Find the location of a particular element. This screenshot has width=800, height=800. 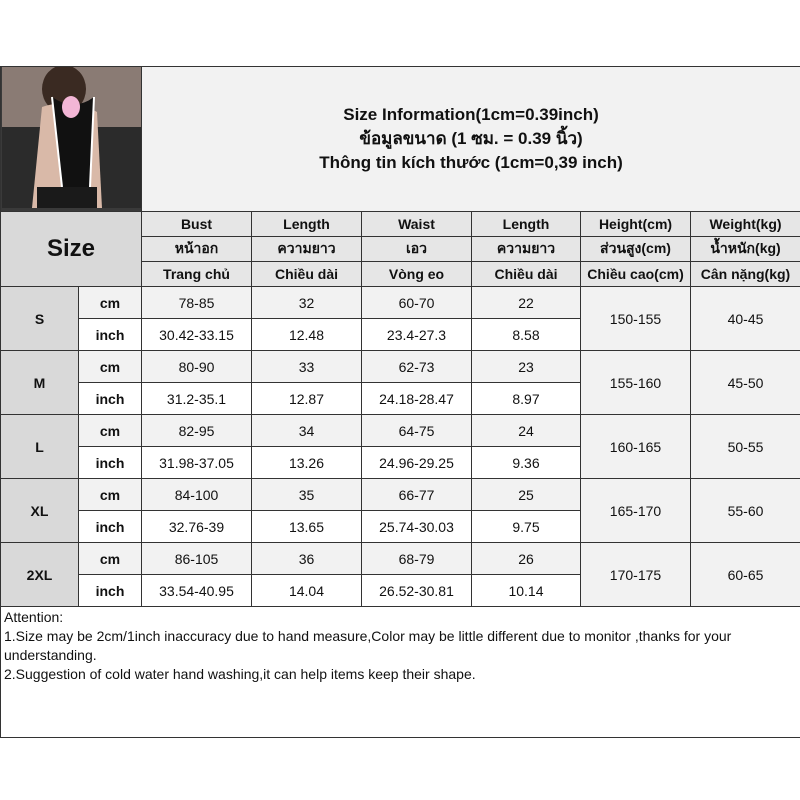

cell-value: 8.58 is located at coordinates (526, 334).